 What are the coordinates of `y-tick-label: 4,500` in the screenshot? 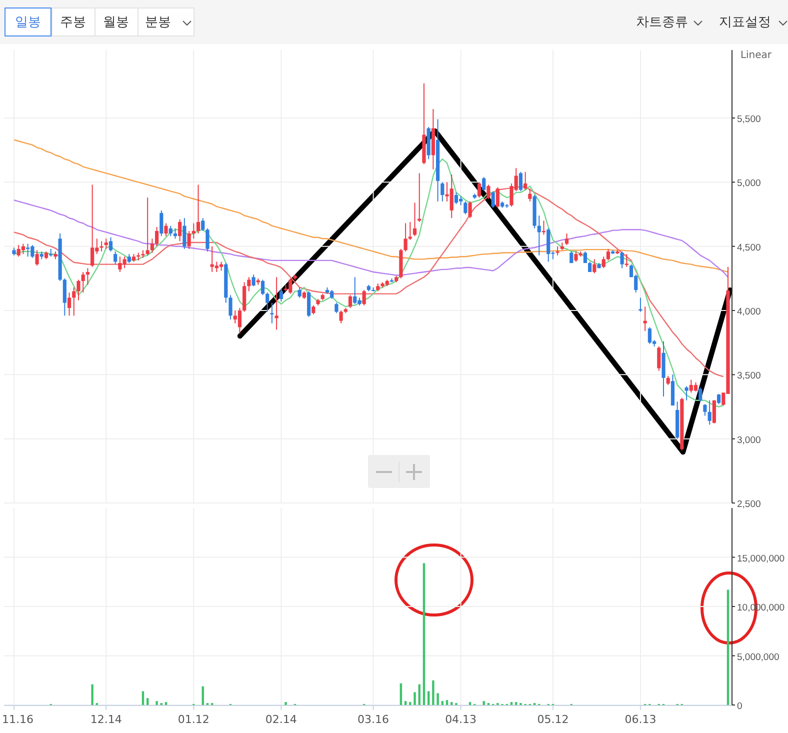 It's located at (749, 248).